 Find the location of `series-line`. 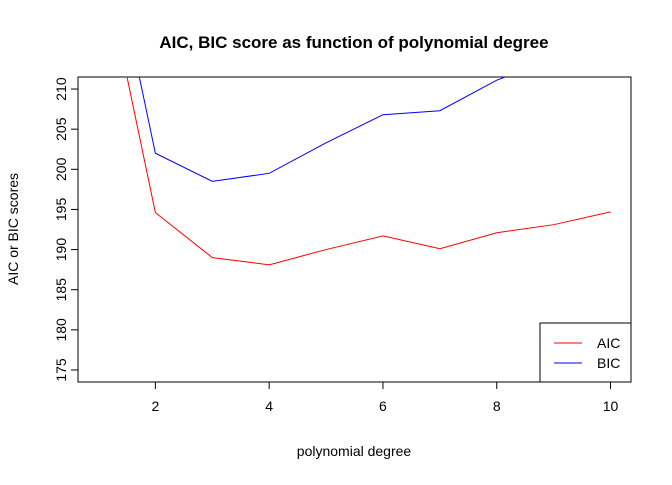

series-line is located at coordinates (322, 129).